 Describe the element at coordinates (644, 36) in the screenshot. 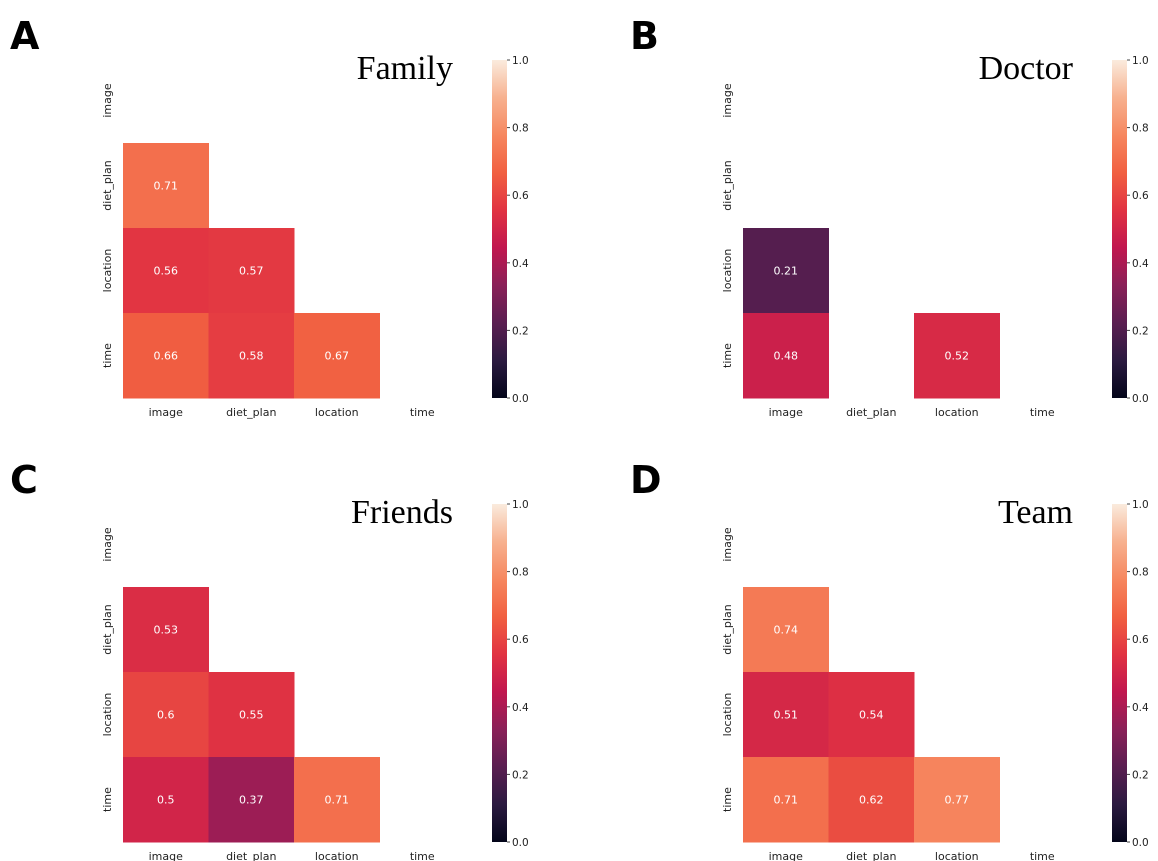

I see `panel-label: B` at that location.